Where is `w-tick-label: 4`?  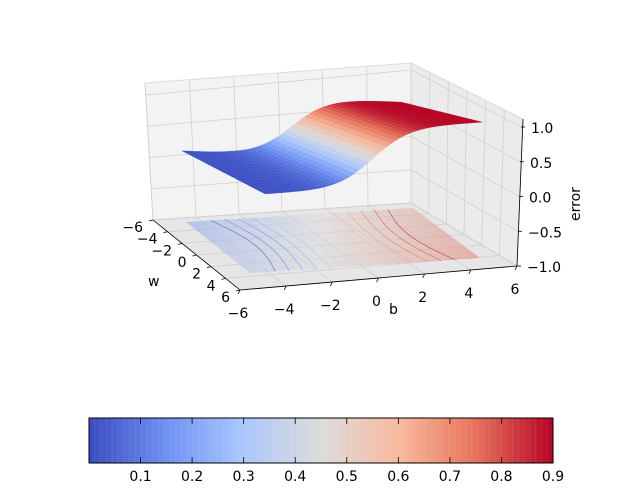 w-tick-label: 4 is located at coordinates (211, 286).